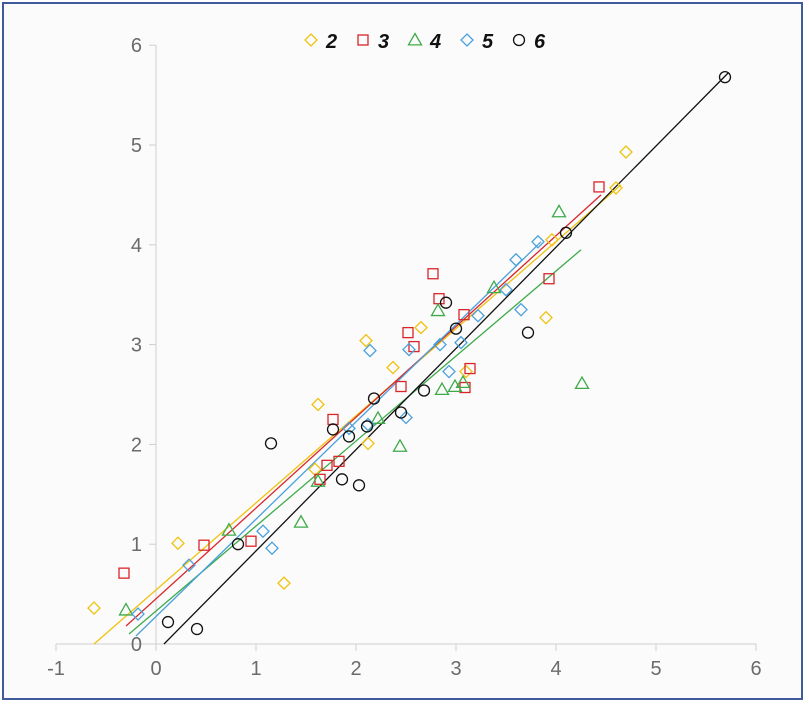 This screenshot has height=704, width=809. Describe the element at coordinates (136, 645) in the screenshot. I see `y-tick-label: 0` at that location.